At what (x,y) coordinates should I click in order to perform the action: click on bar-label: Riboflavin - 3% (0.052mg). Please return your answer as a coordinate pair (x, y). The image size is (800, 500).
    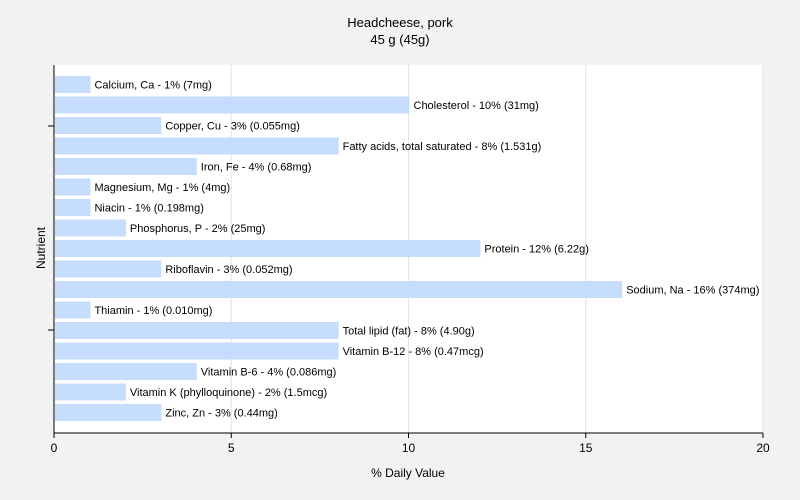
    Looking at the image, I should click on (228, 270).